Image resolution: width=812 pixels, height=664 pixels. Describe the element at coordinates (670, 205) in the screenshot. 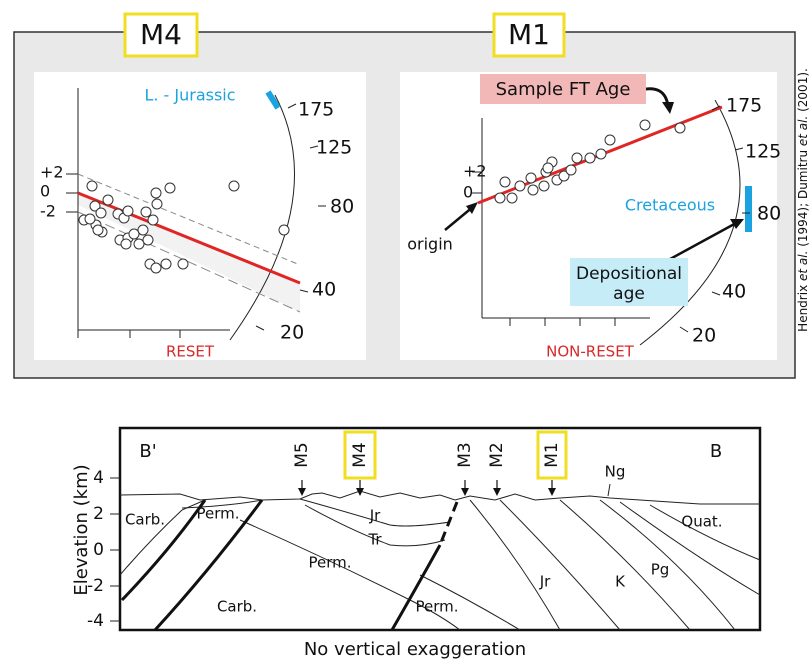

I see `annotation: Cretaceous` at that location.